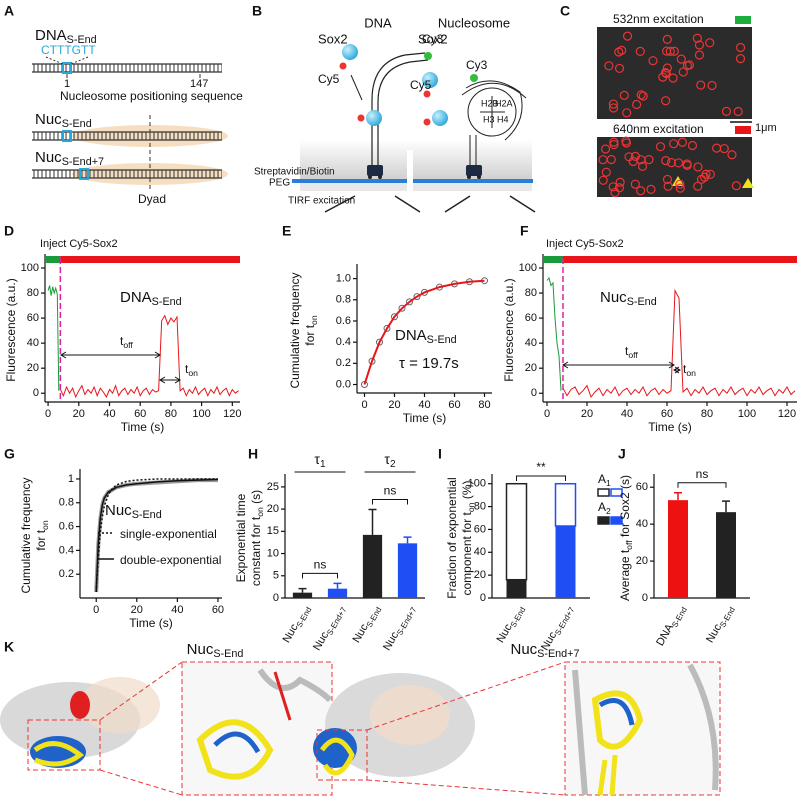 This screenshot has width=800, height=800. Describe the element at coordinates (504, 103) in the screenshot. I see `label: H2A` at that location.